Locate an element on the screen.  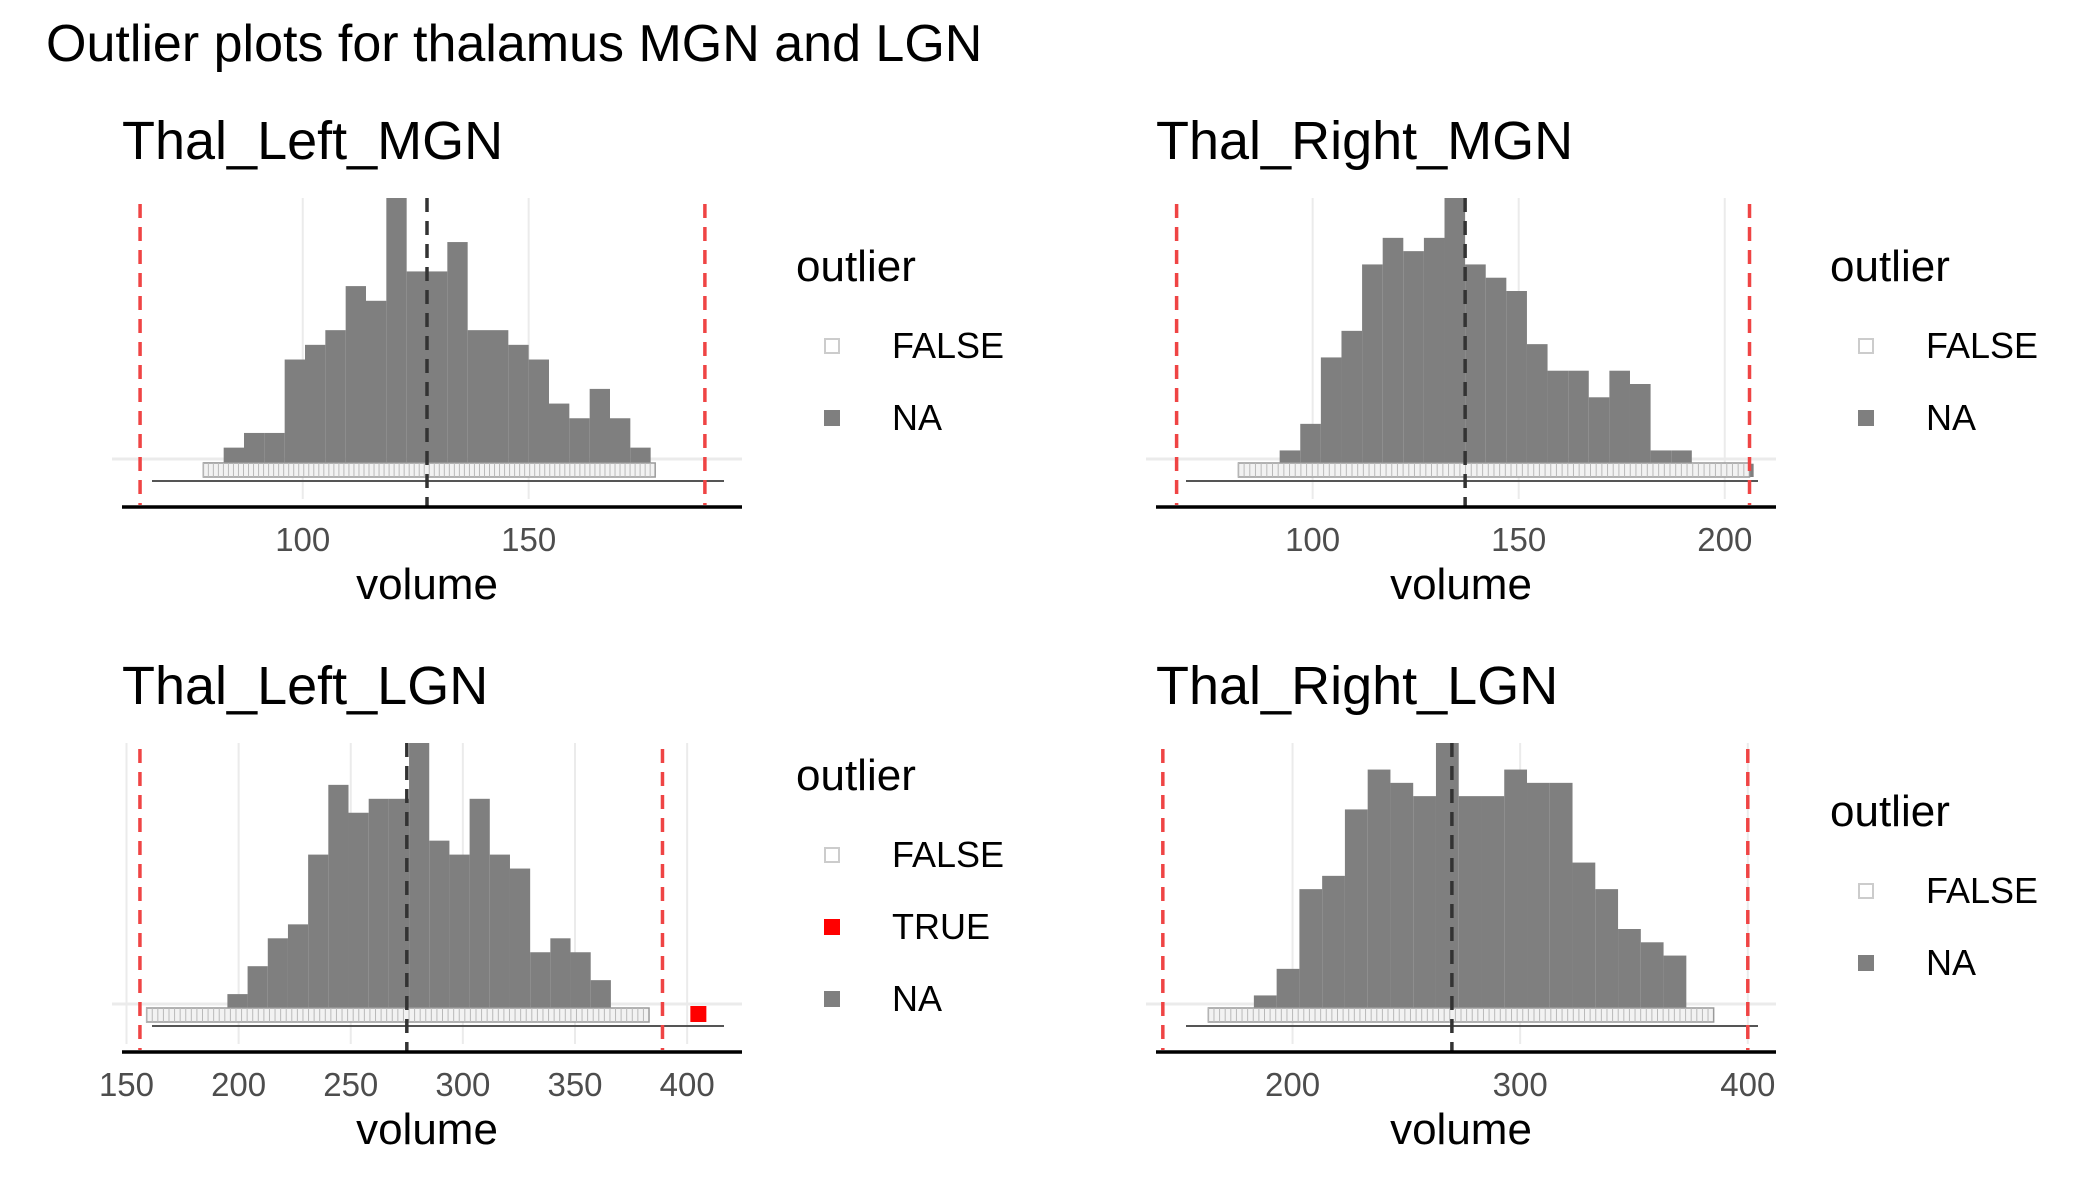
histogram-plot: 150 200 250 300 350 400 volume is located at coordinates (420, 948).